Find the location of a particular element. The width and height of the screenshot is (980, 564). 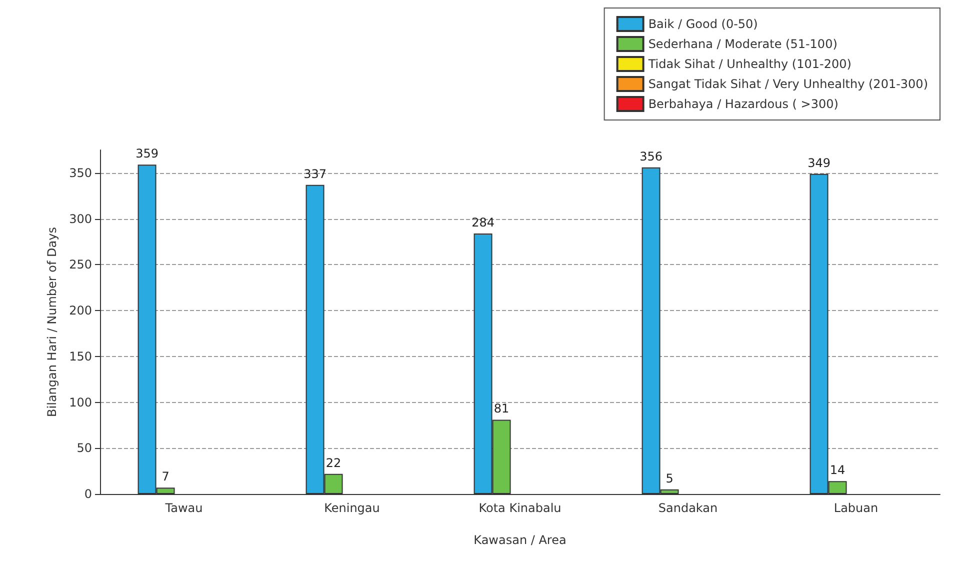

data-label: 284 is located at coordinates (483, 222).